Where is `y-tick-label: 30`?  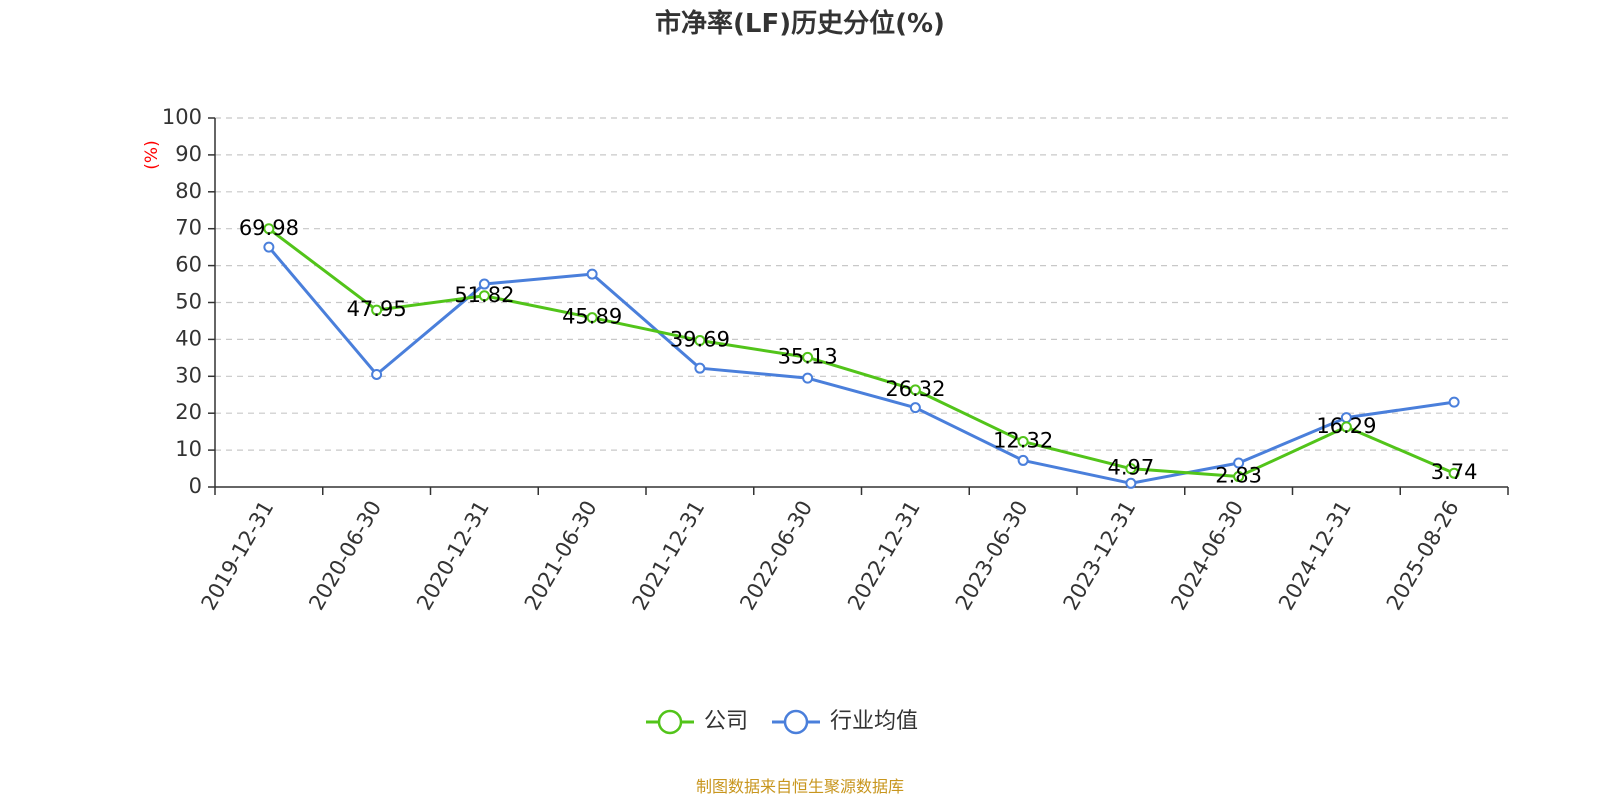 y-tick-label: 30 is located at coordinates (188, 375).